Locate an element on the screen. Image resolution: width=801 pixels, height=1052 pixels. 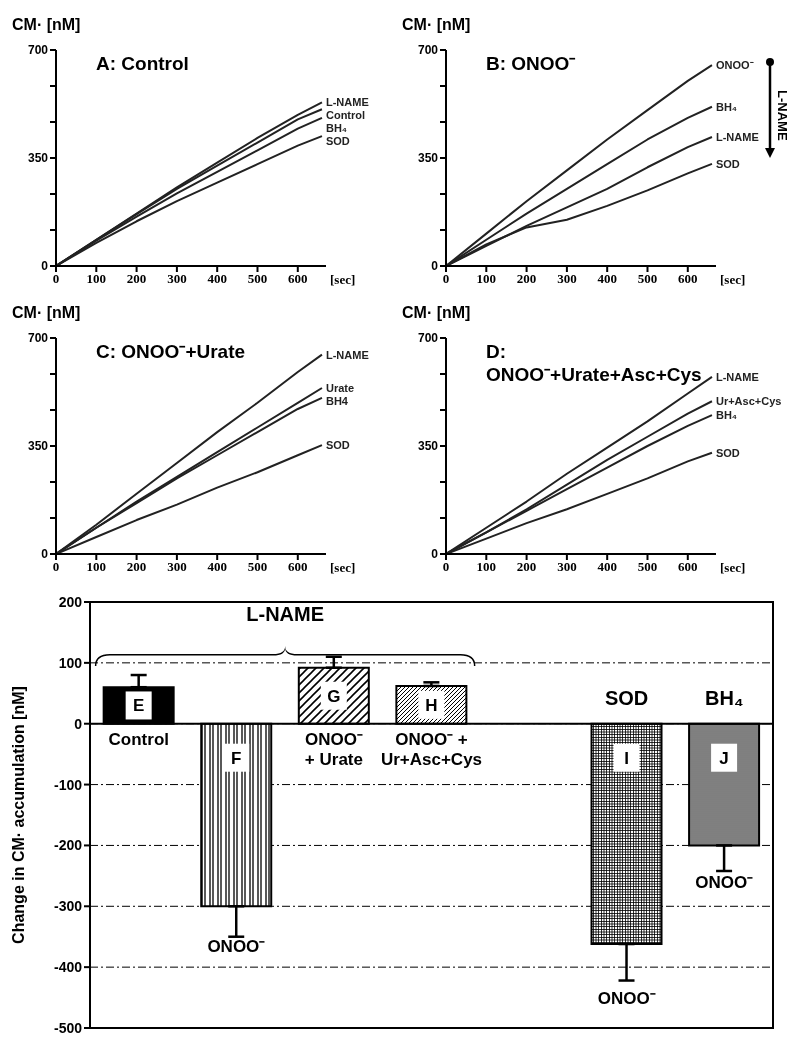
x-tick-label: E is located at coordinates (138, 706).